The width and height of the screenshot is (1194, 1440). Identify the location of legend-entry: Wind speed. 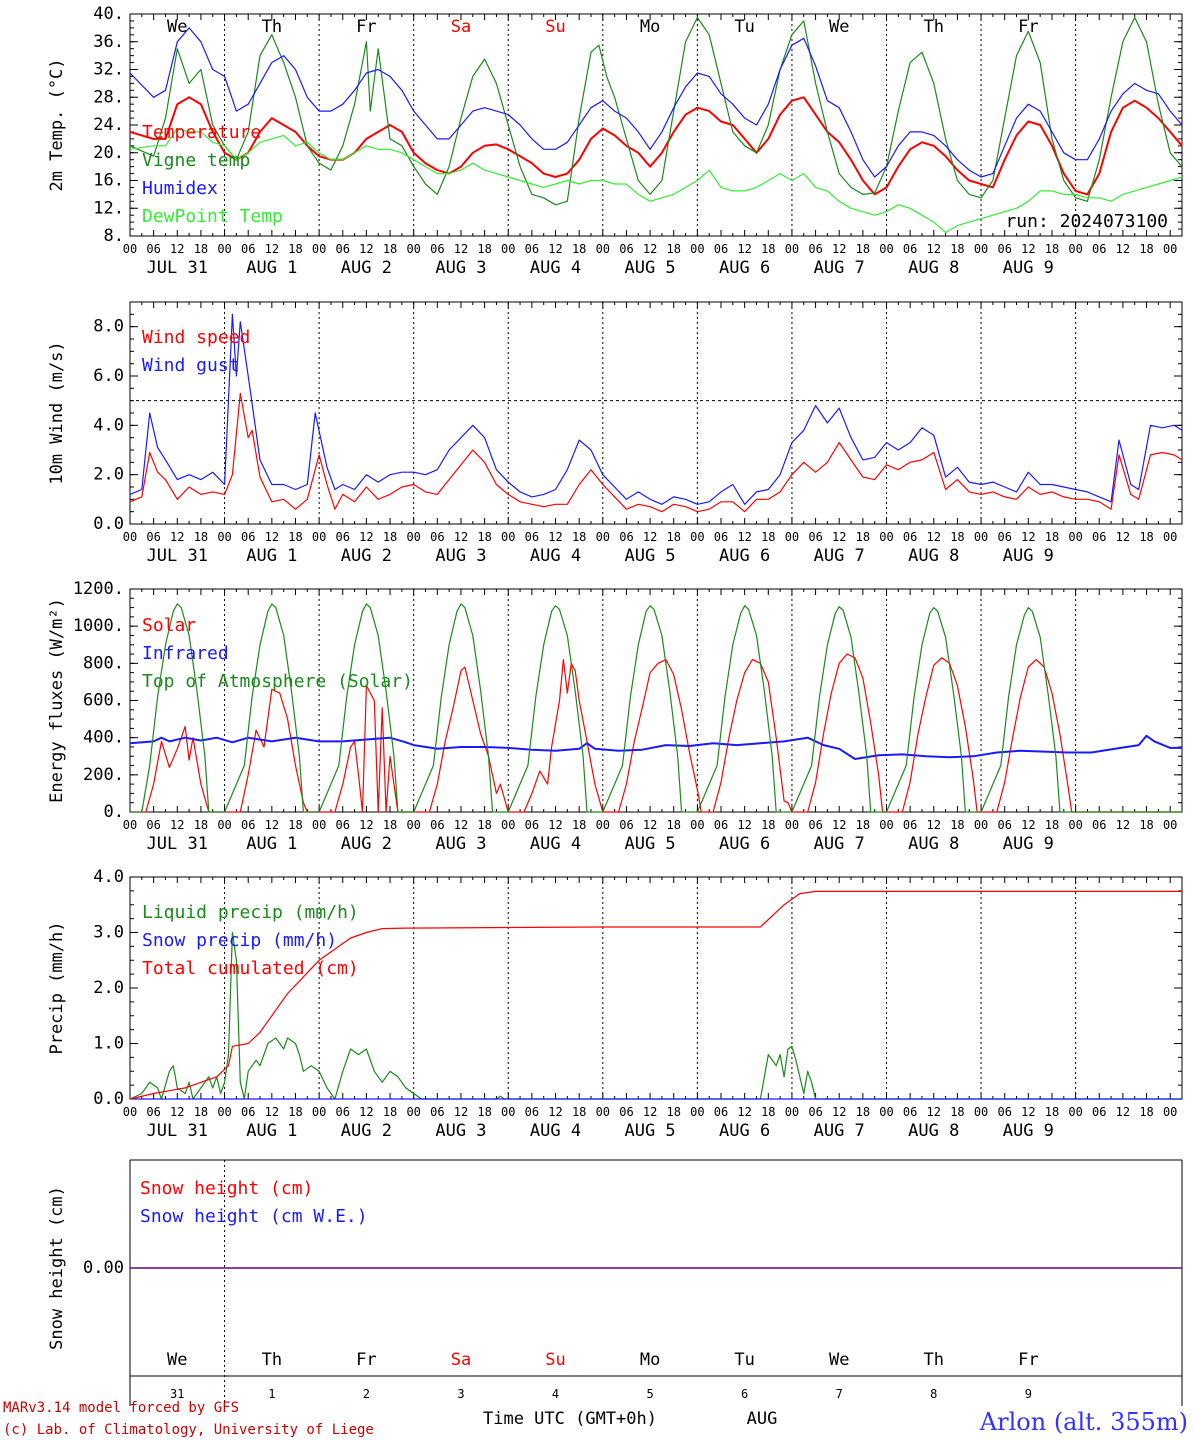
(196, 337).